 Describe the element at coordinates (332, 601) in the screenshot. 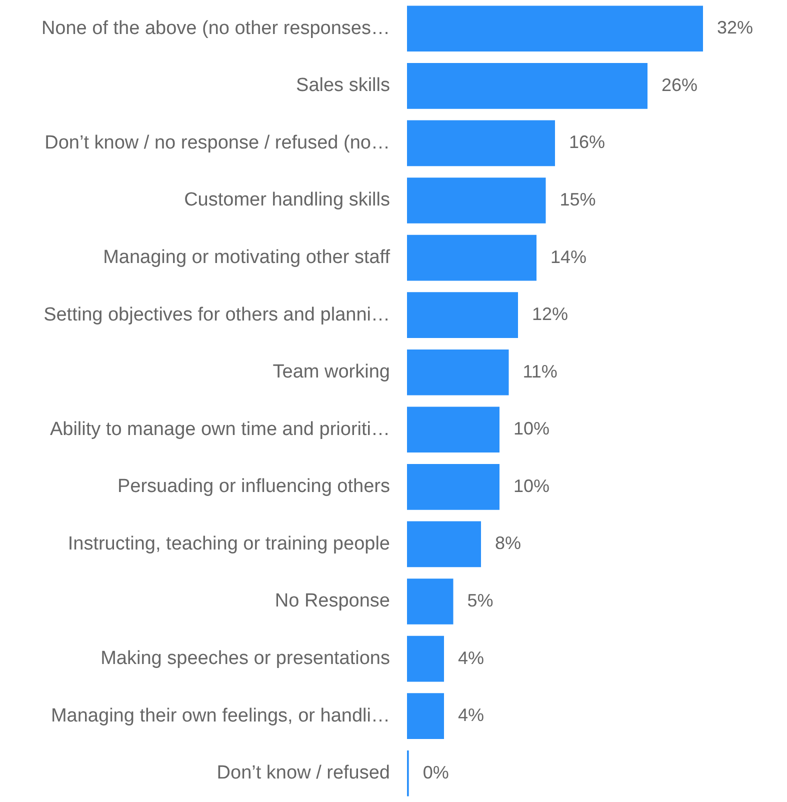

I see `y-tick-label: No Response` at that location.